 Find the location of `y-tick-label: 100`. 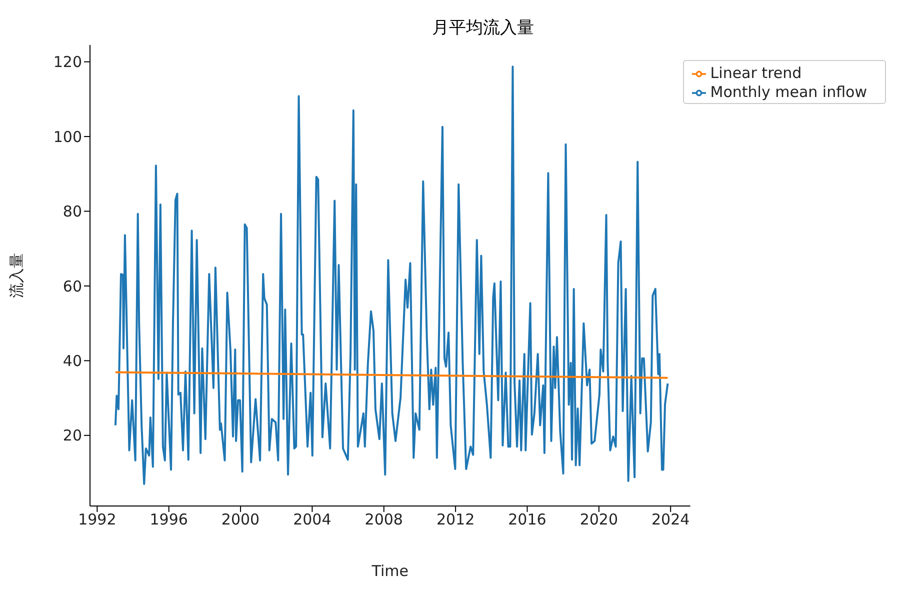

y-tick-label: 100 is located at coordinates (67, 137).